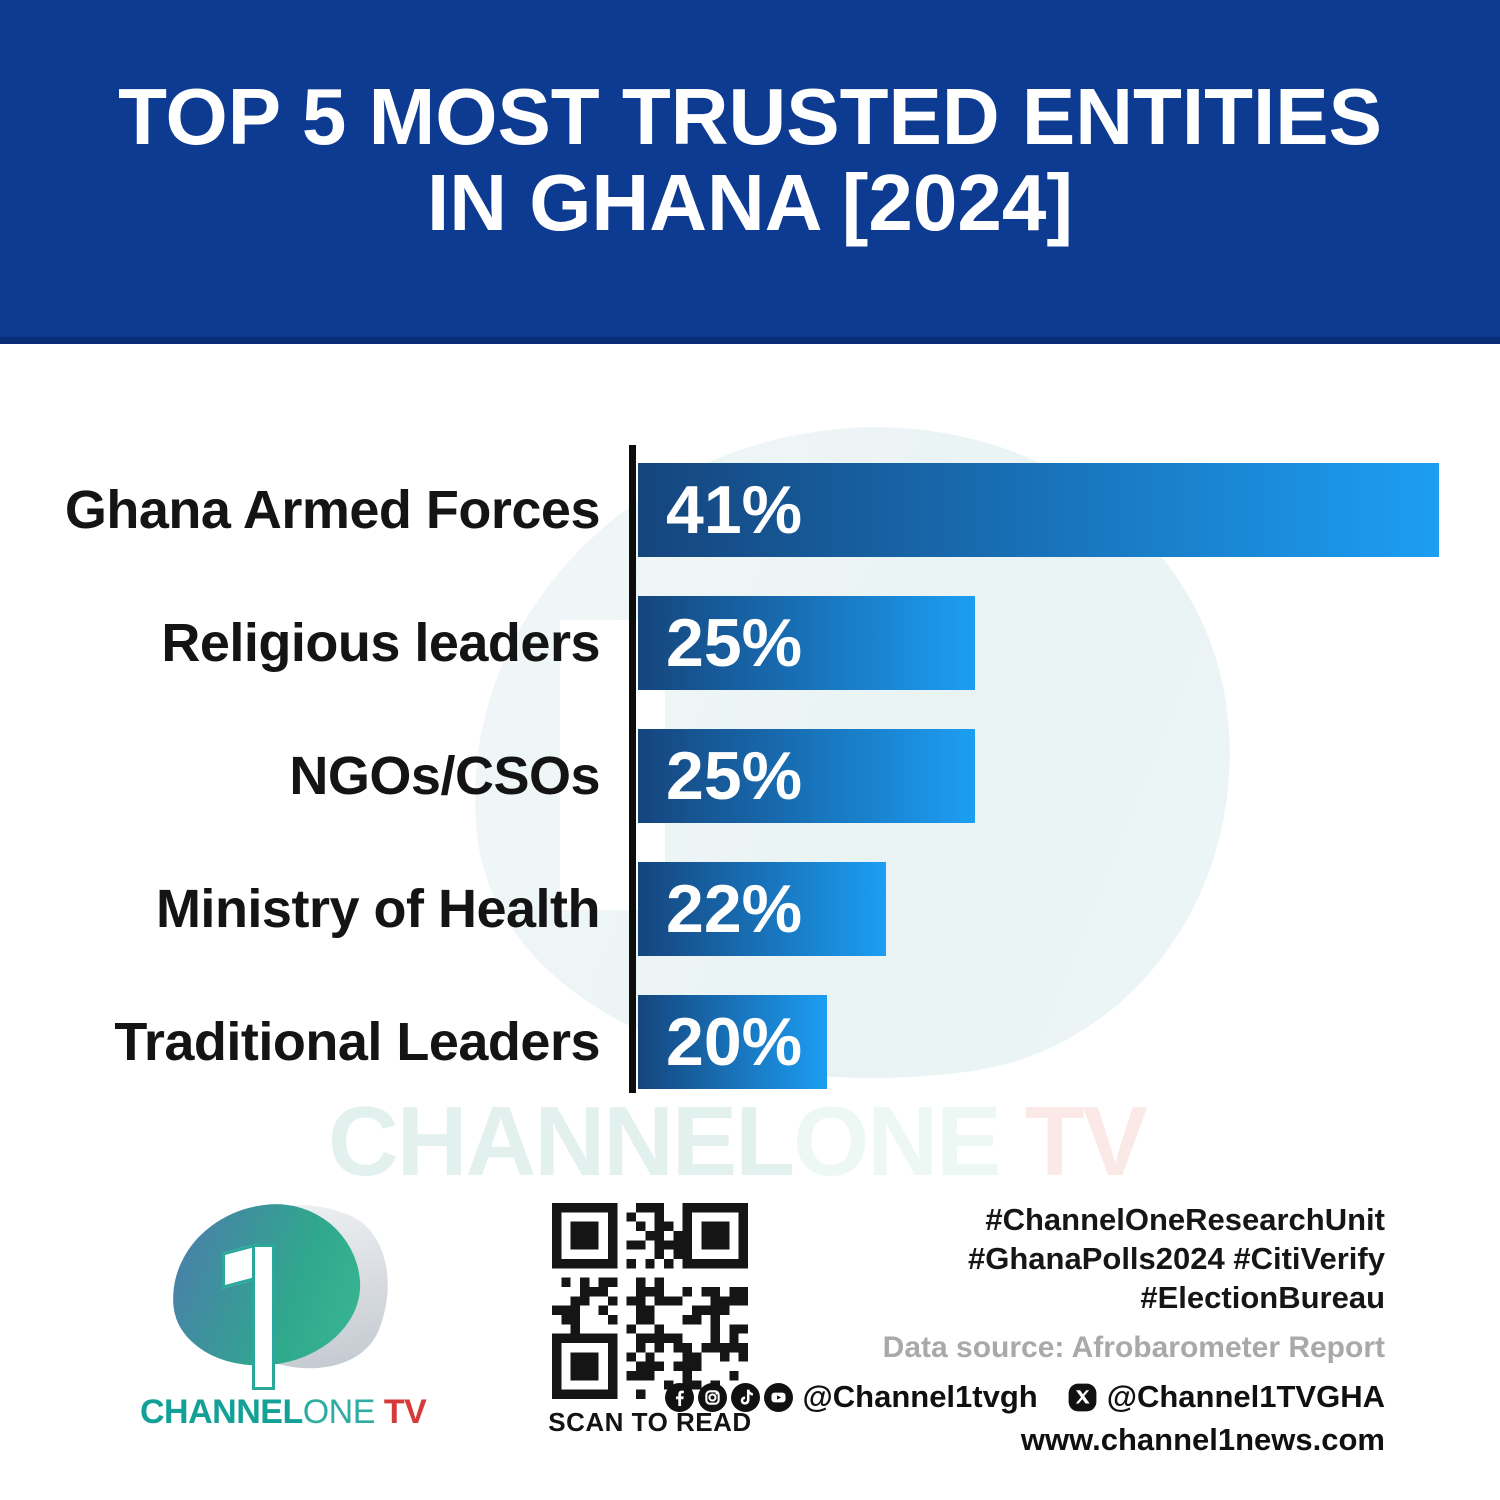 This screenshot has width=1500, height=1500. I want to click on watermark-tv: TV, so click(1073, 1141).